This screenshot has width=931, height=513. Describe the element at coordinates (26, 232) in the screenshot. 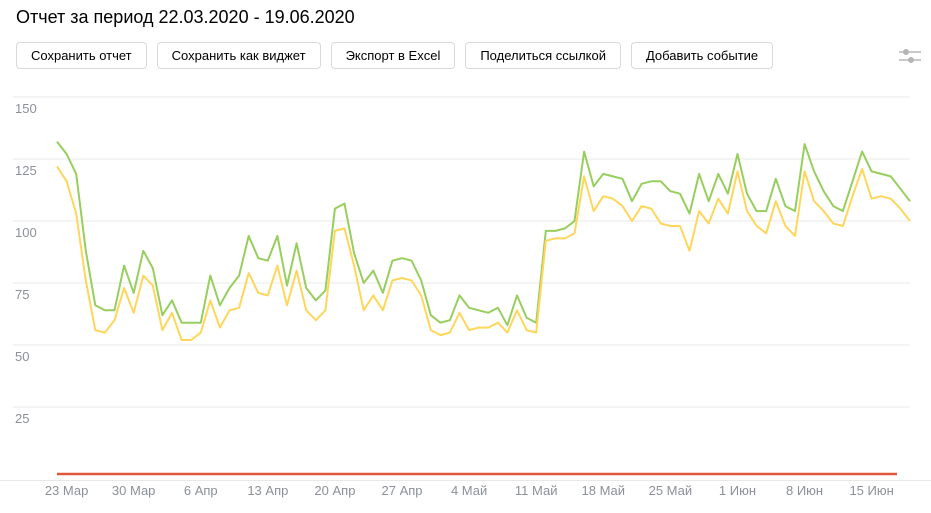

I see `y-tick-label-100: 100` at that location.